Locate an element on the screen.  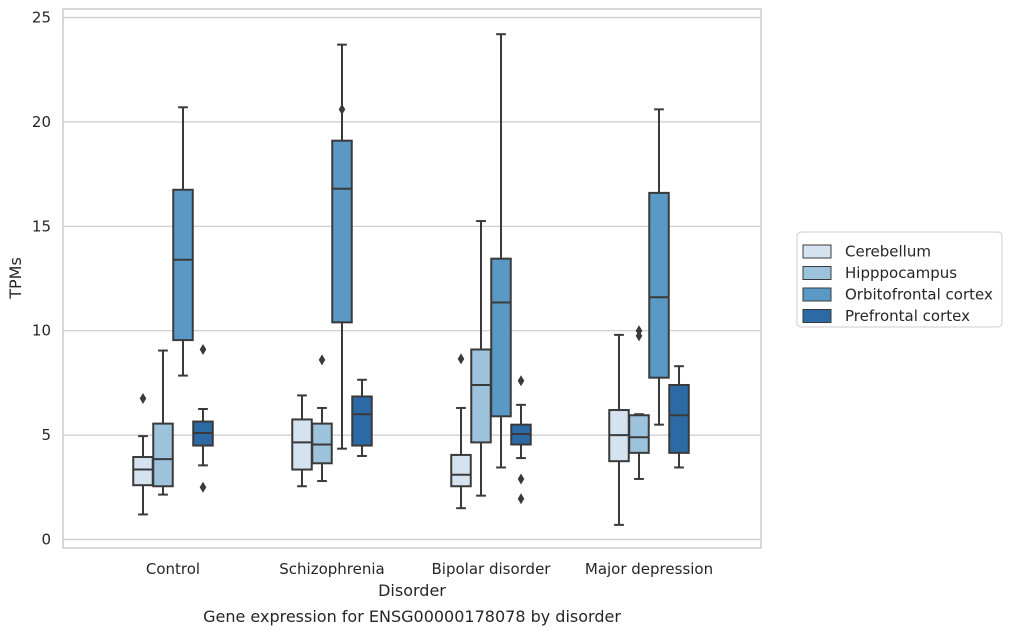
series-prefrontal-cortex is located at coordinates (441, 424).